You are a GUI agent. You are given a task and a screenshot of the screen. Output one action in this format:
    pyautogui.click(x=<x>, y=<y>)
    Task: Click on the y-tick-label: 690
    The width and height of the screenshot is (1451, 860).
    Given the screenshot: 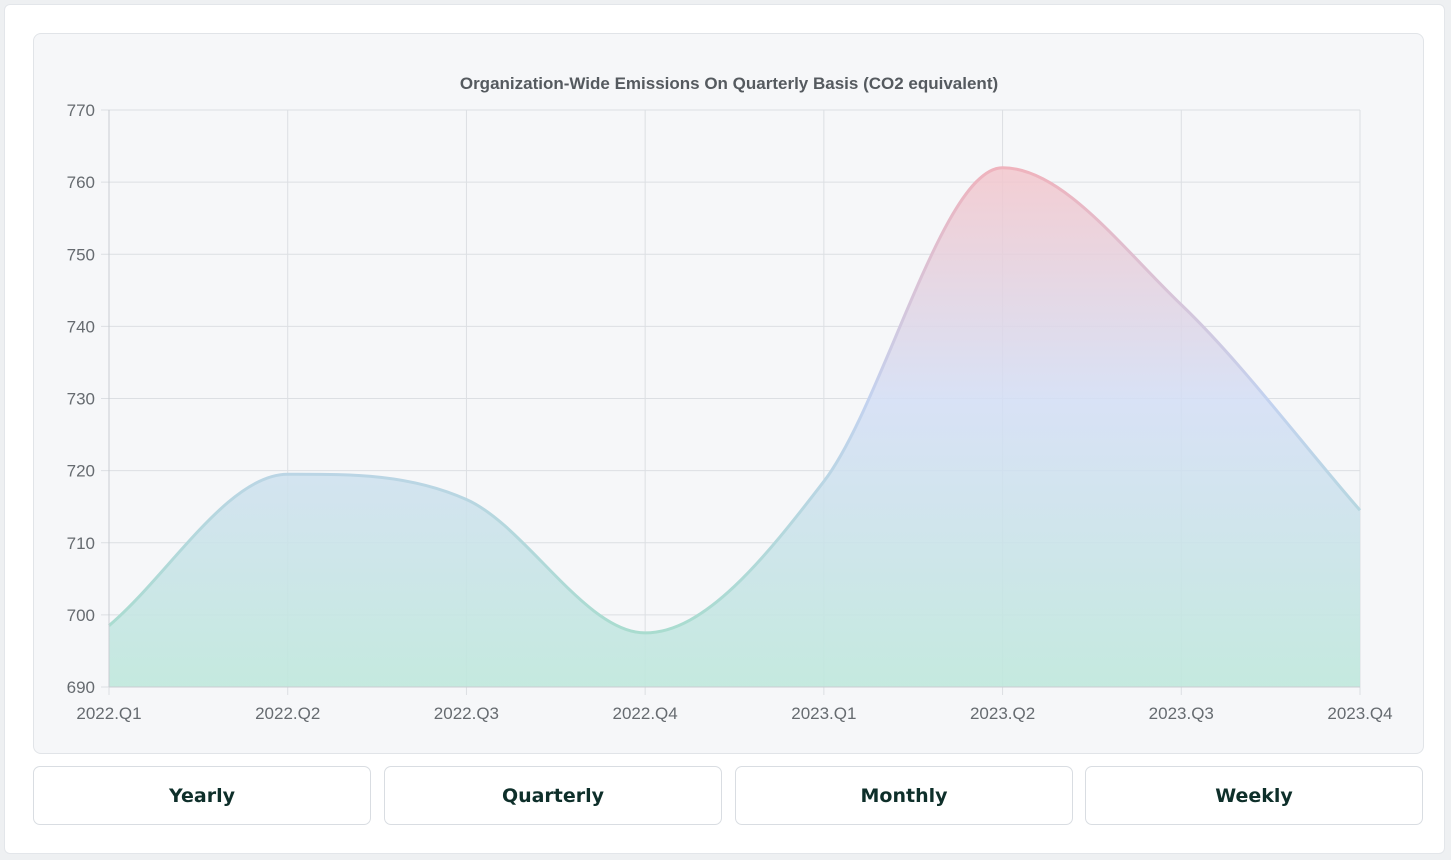 What is the action you would take?
    pyautogui.click(x=81, y=687)
    